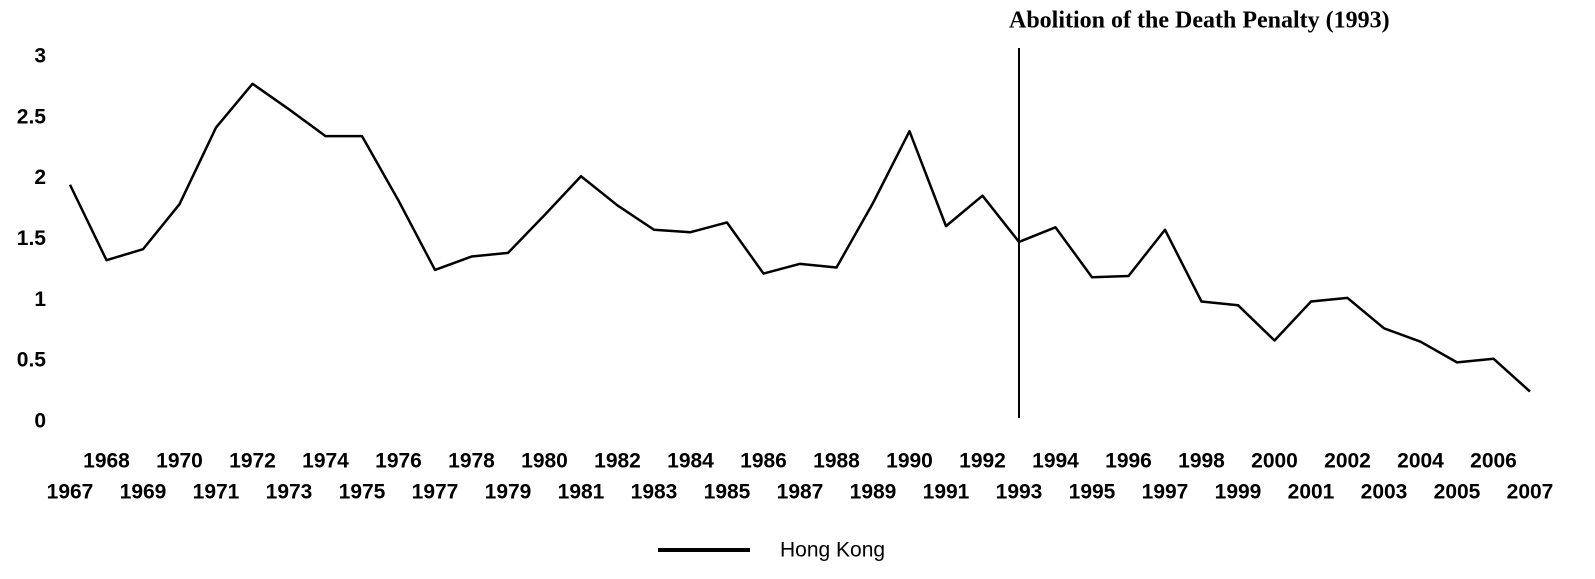 This screenshot has height=579, width=1595. What do you see at coordinates (1201, 461) in the screenshot?
I see `x-tick-label: 1998` at bounding box center [1201, 461].